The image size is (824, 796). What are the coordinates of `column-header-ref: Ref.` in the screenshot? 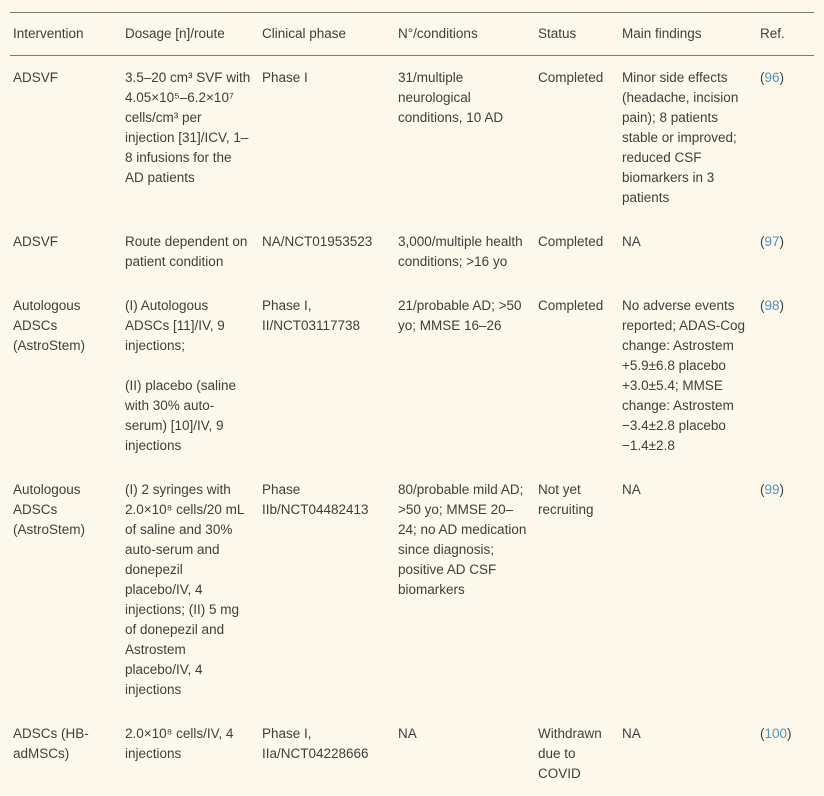 It's located at (785, 34).